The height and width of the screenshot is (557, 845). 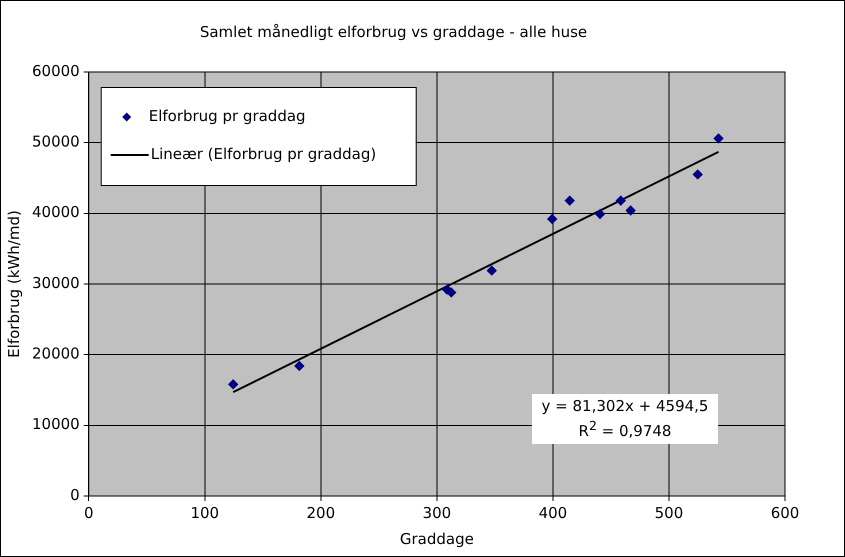 I want to click on annotation: y = 81,302x + 4594,5, so click(x=625, y=406).